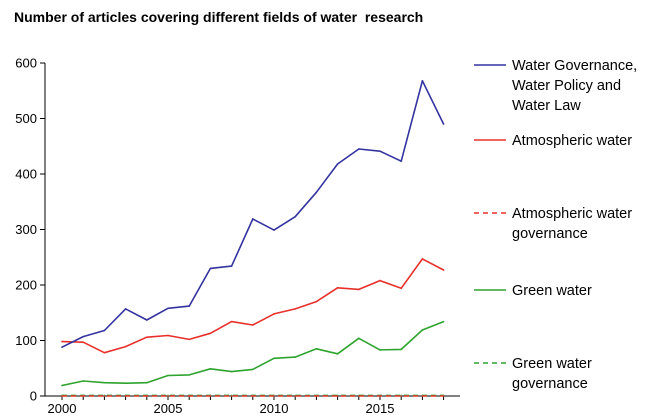  What do you see at coordinates (26, 118) in the screenshot?
I see `y-tick-label: 500` at bounding box center [26, 118].